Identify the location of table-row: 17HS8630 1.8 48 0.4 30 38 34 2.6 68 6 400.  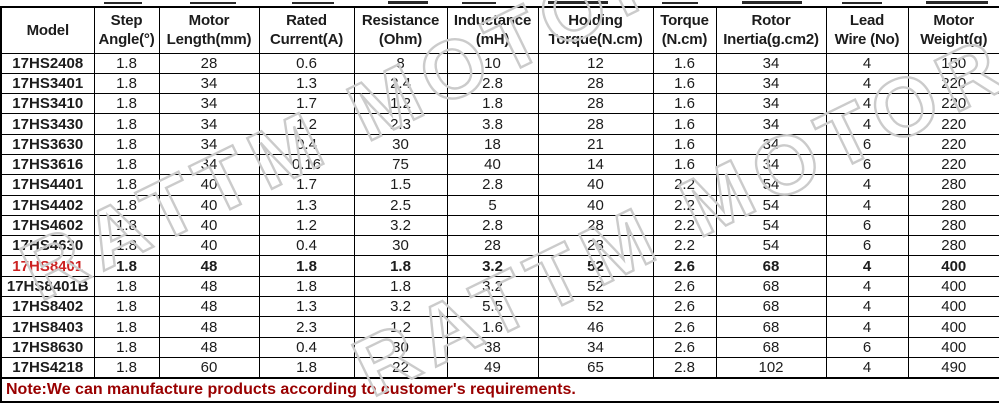
(499, 347).